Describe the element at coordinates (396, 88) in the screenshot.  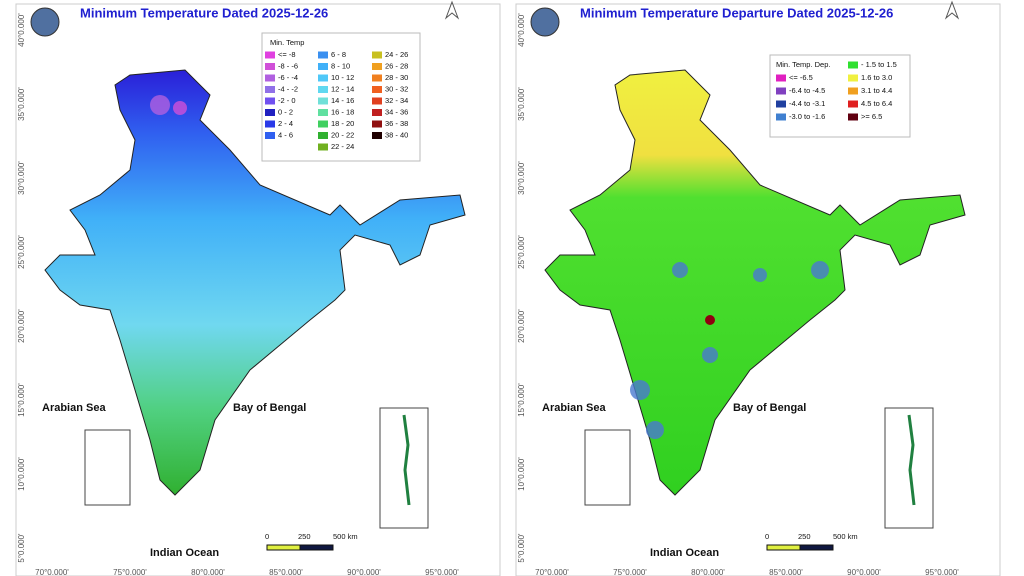
I see `legend-label: 30 - 32` at that location.